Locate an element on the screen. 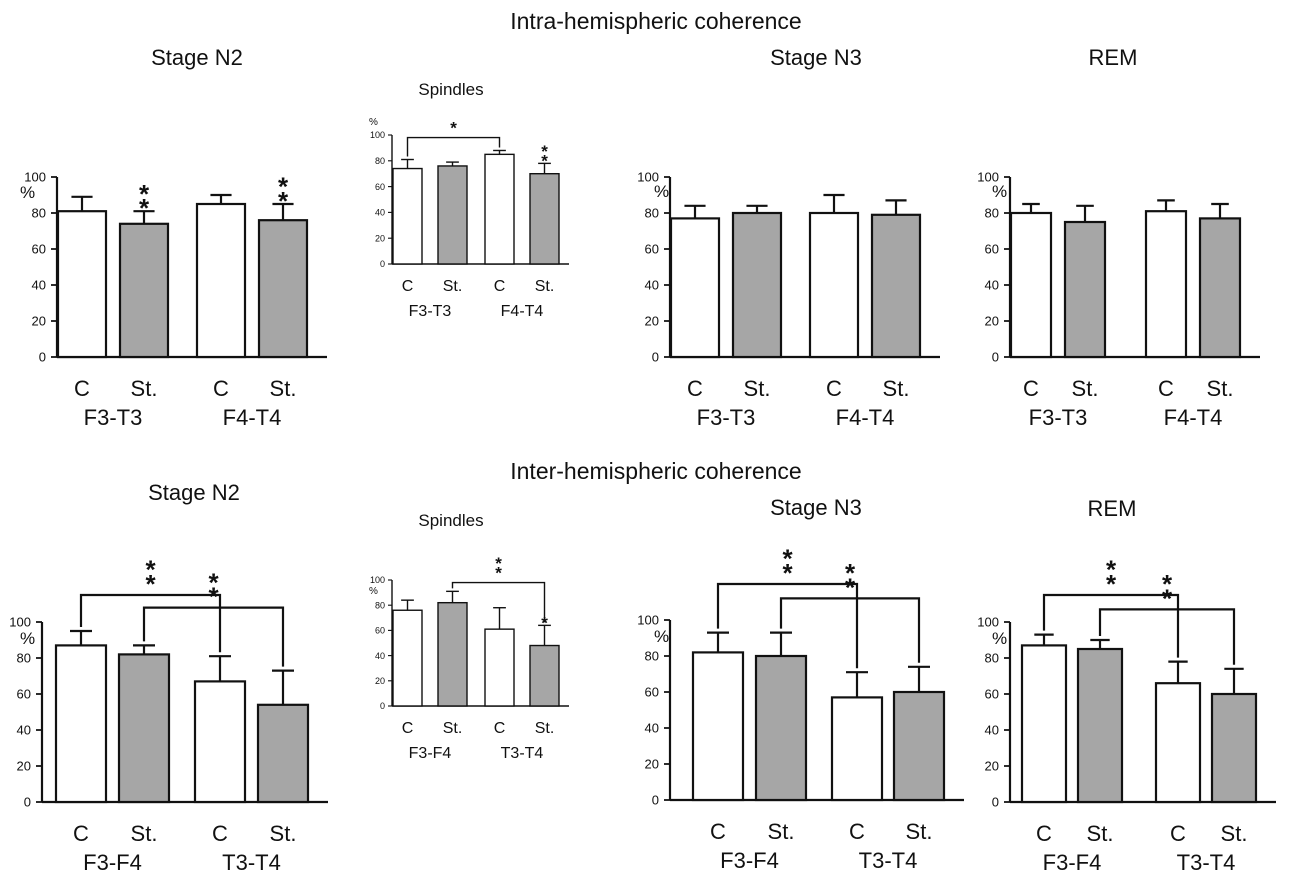 This screenshot has height=883, width=1295. chart-panel-3: Stage N3 0 20 40 60 80 100% C St. F3-T3 C St. F4-T4 is located at coordinates (788, 237).